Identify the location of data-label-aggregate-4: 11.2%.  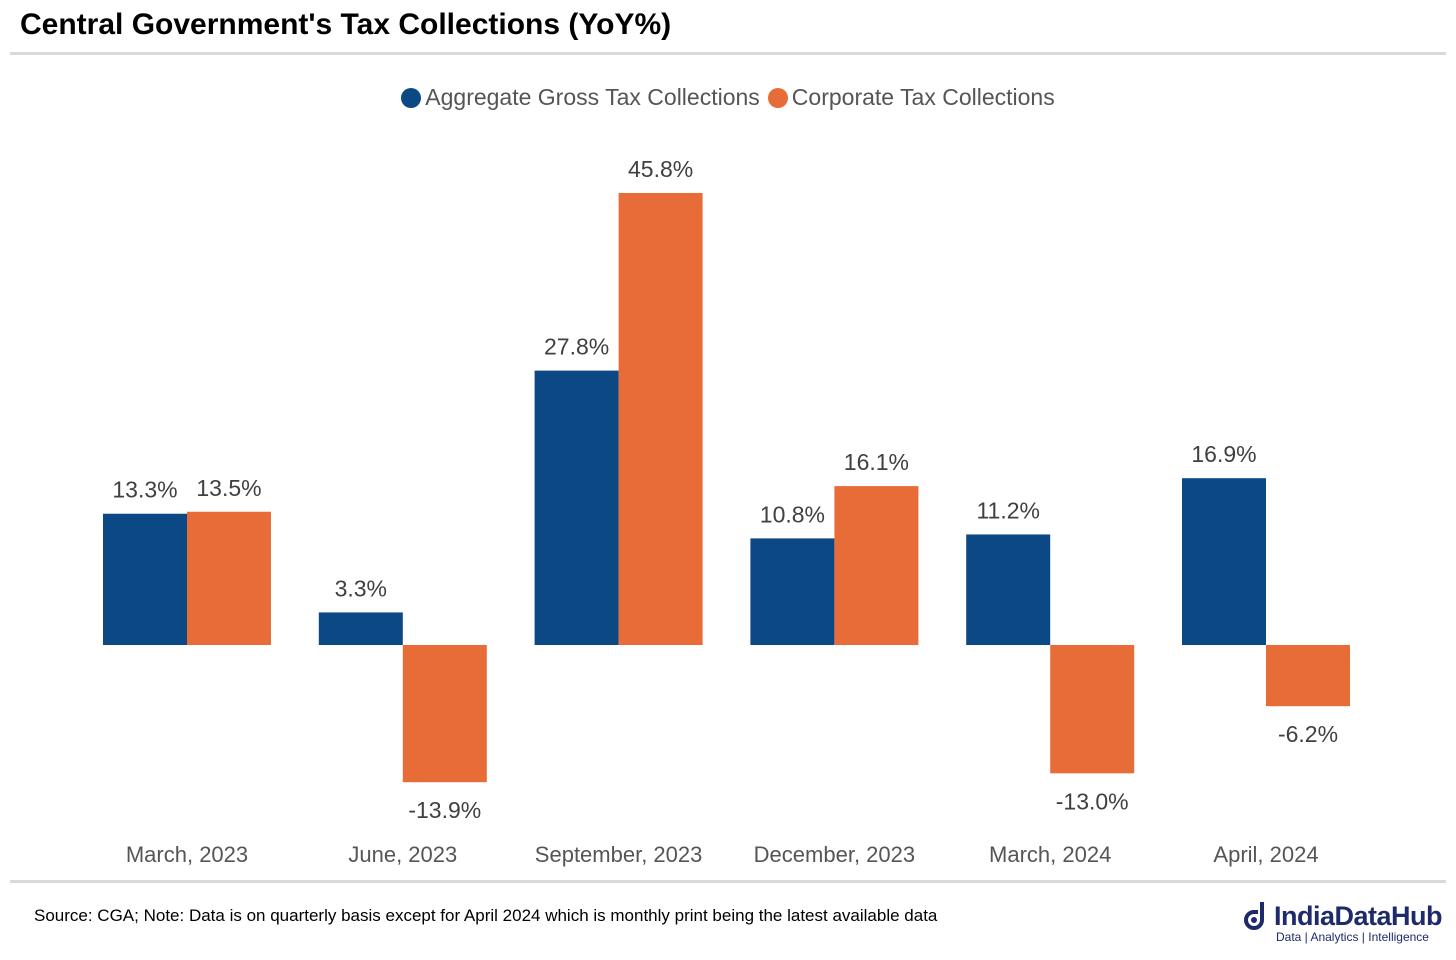
(1008, 510).